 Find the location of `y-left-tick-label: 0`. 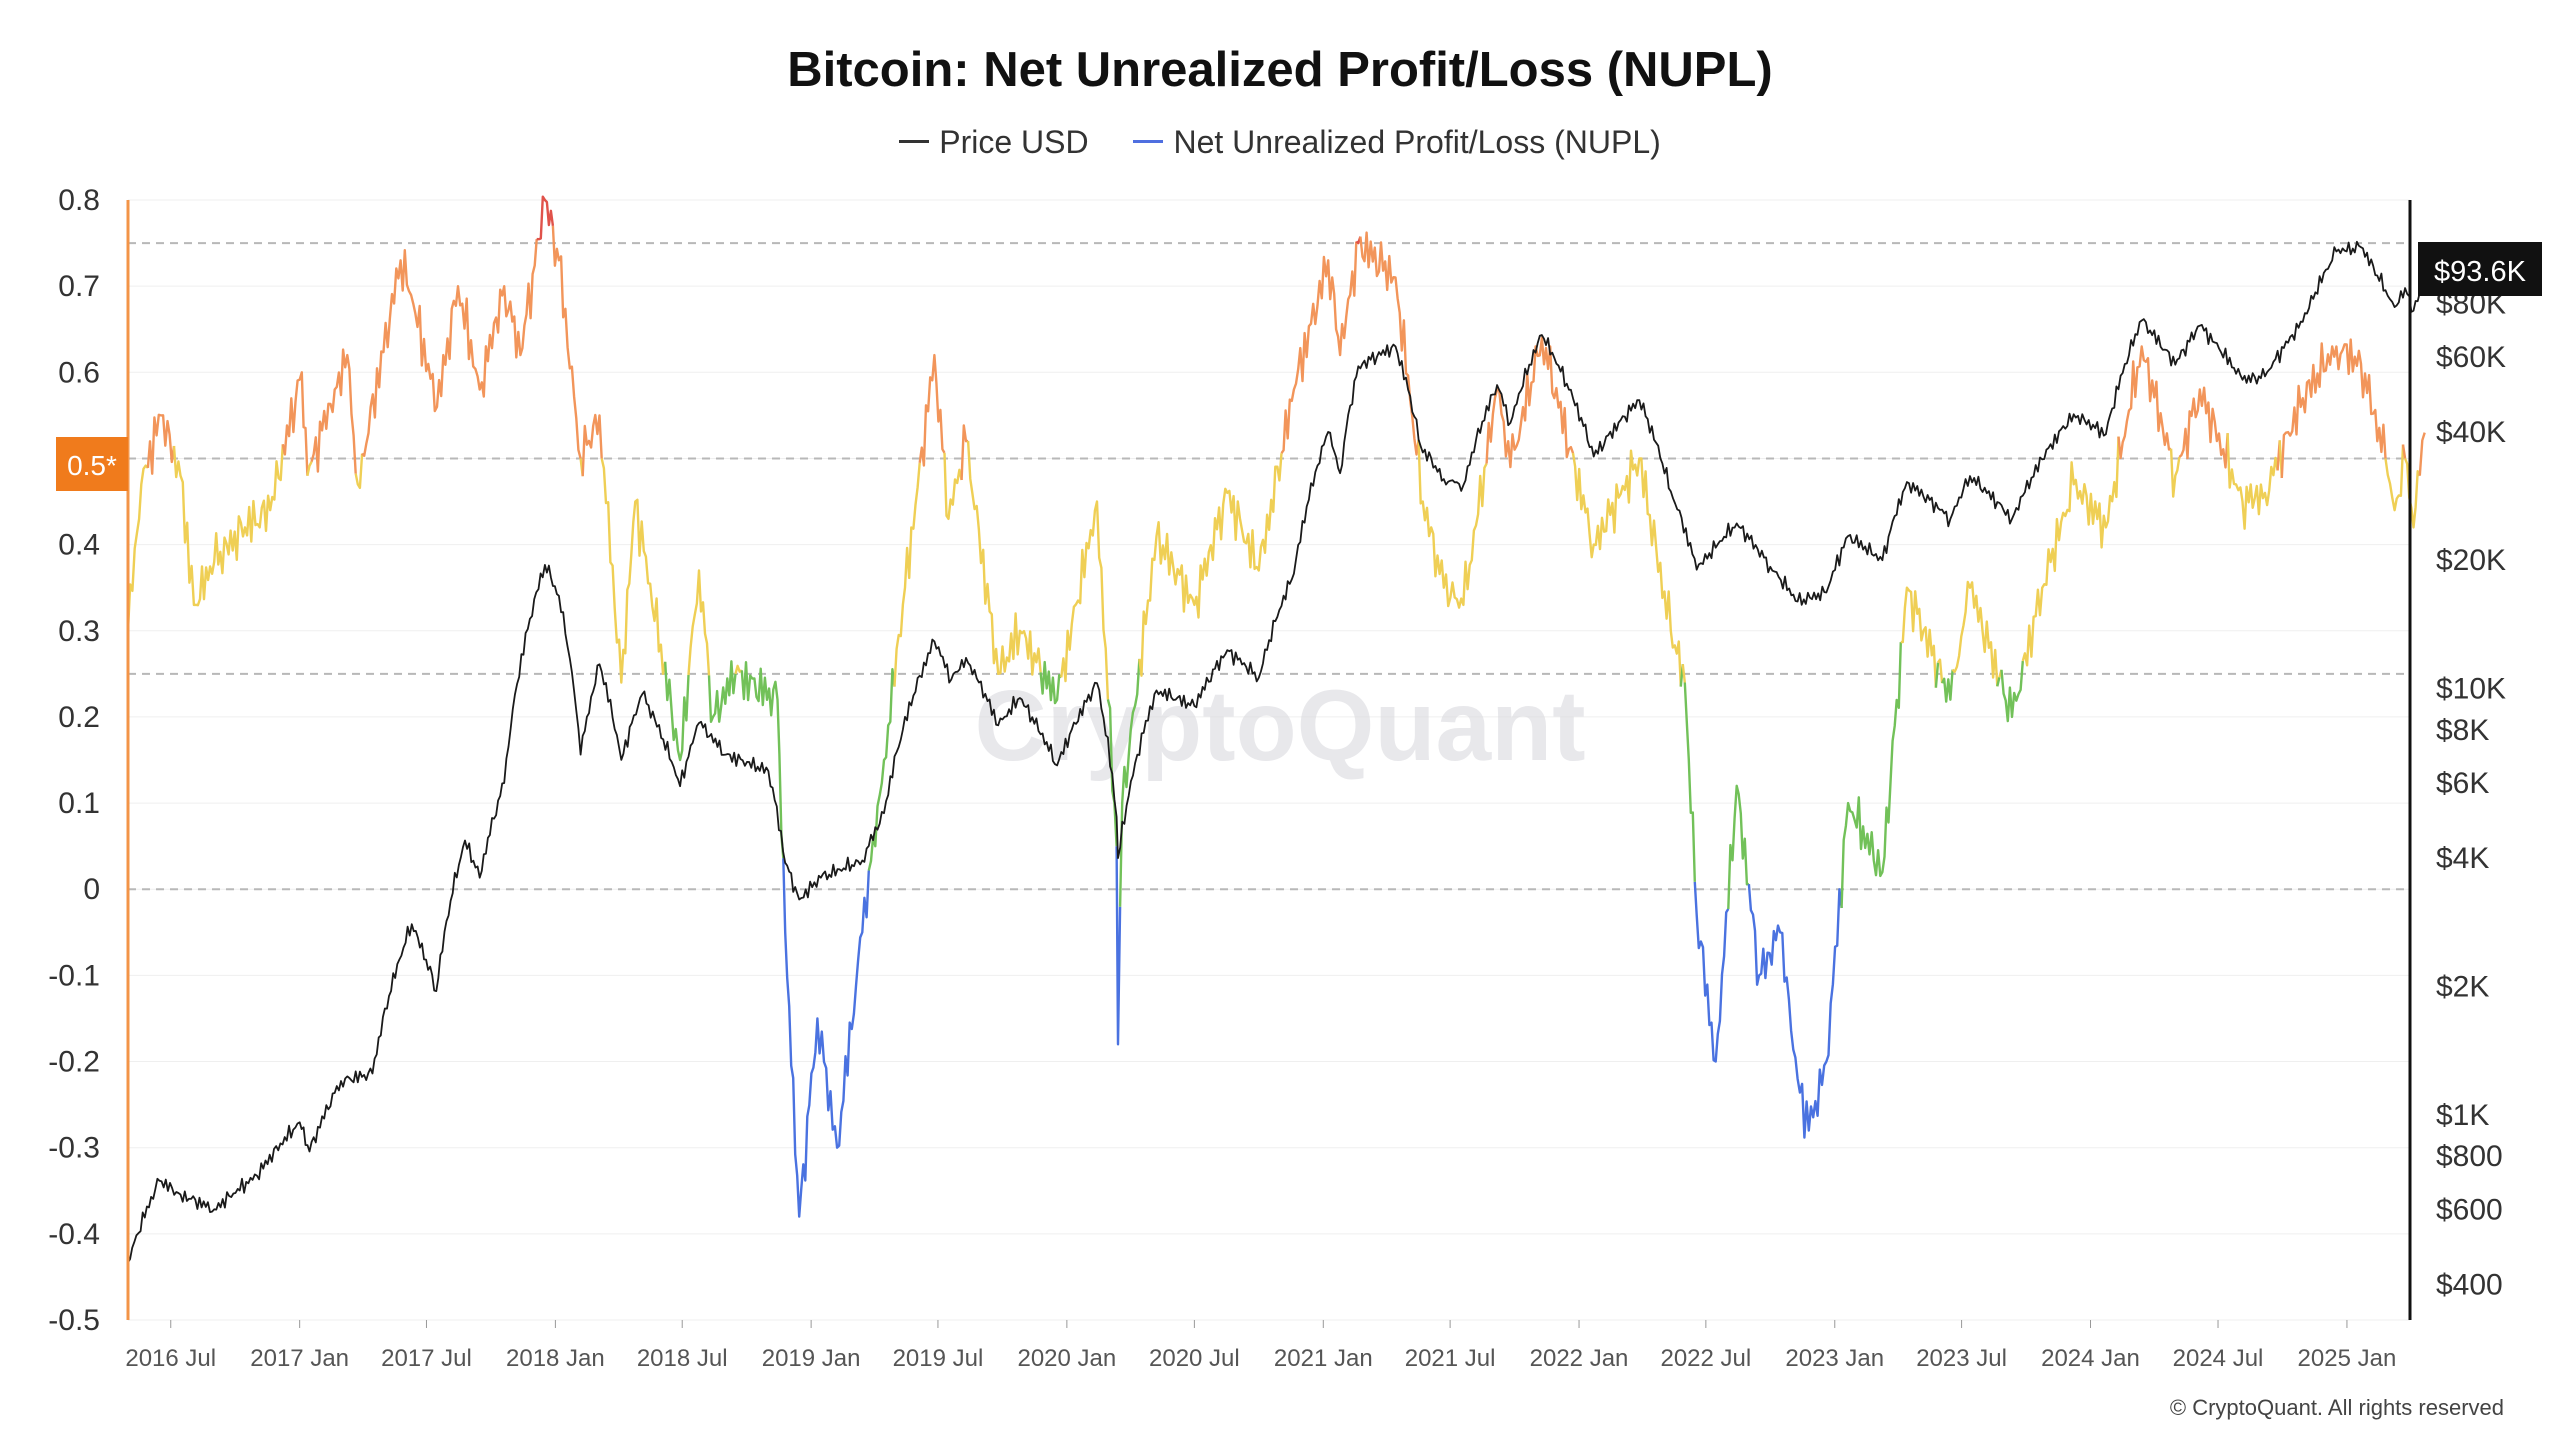

y-left-tick-label: 0 is located at coordinates (91, 889).